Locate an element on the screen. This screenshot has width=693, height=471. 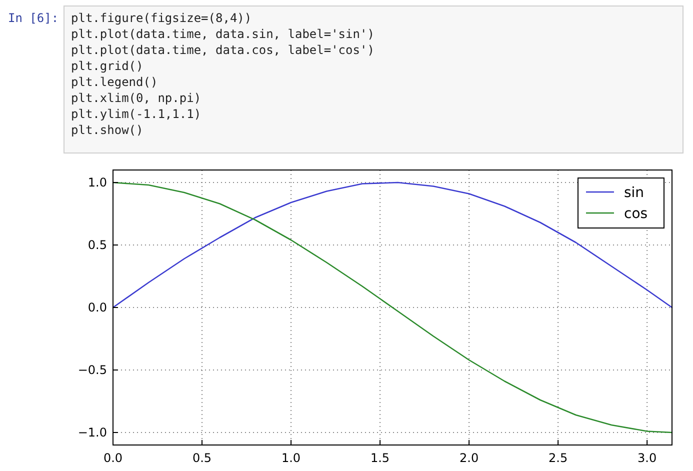
text: plt.plot(data.time, data.cos, label='cos') is located at coordinates (222, 50).